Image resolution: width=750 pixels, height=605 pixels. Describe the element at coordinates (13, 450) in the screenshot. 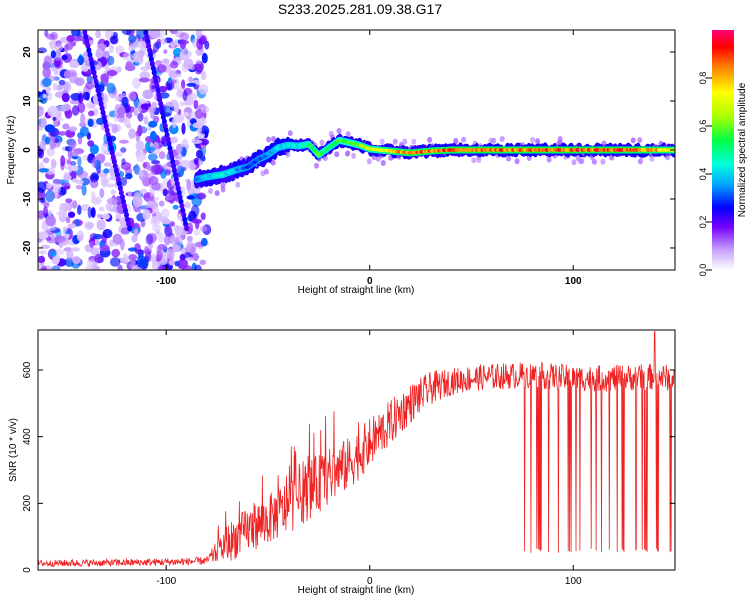

I see `snr-ylabel: SNR (10 * v/v)` at that location.